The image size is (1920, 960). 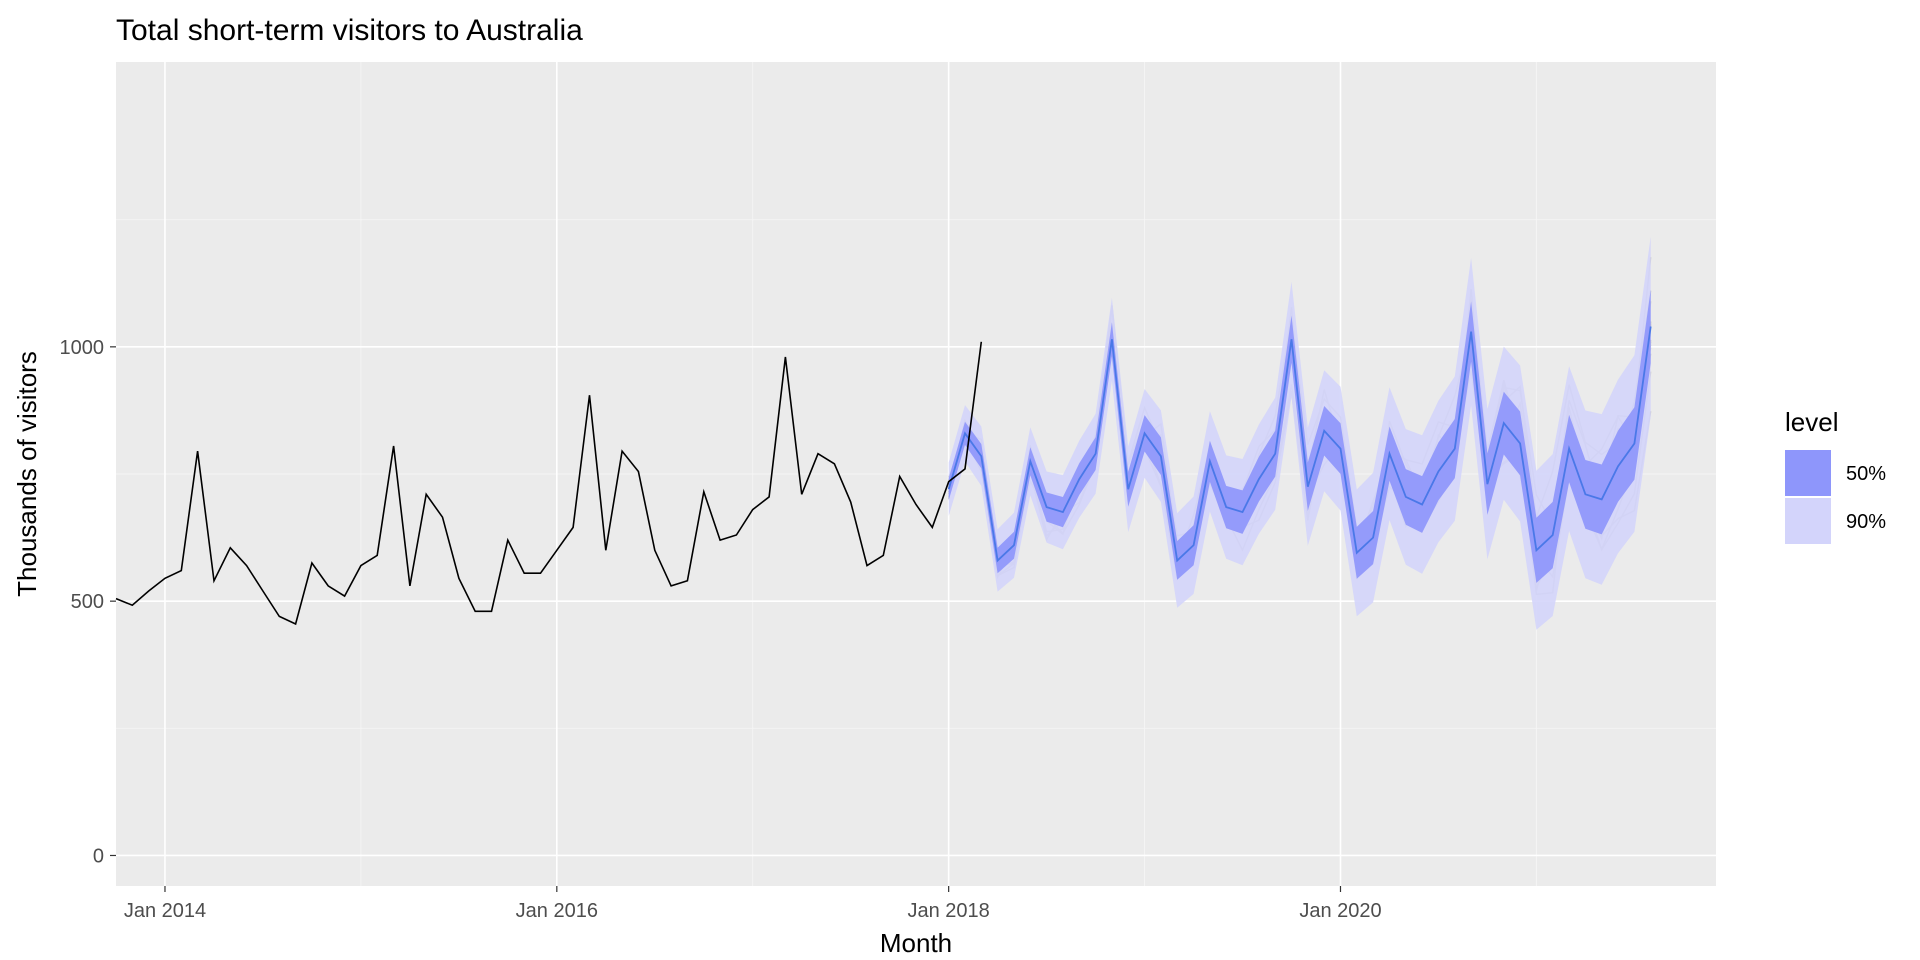 What do you see at coordinates (1808, 521) in the screenshot?
I see `legend-key-90pct` at bounding box center [1808, 521].